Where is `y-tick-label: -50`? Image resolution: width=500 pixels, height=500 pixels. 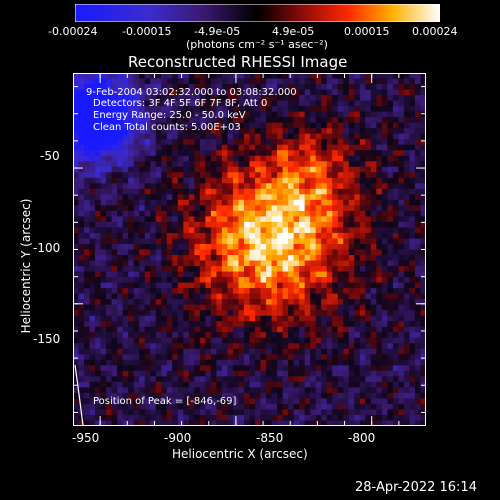 y-tick-label: -50 is located at coordinates (50, 156).